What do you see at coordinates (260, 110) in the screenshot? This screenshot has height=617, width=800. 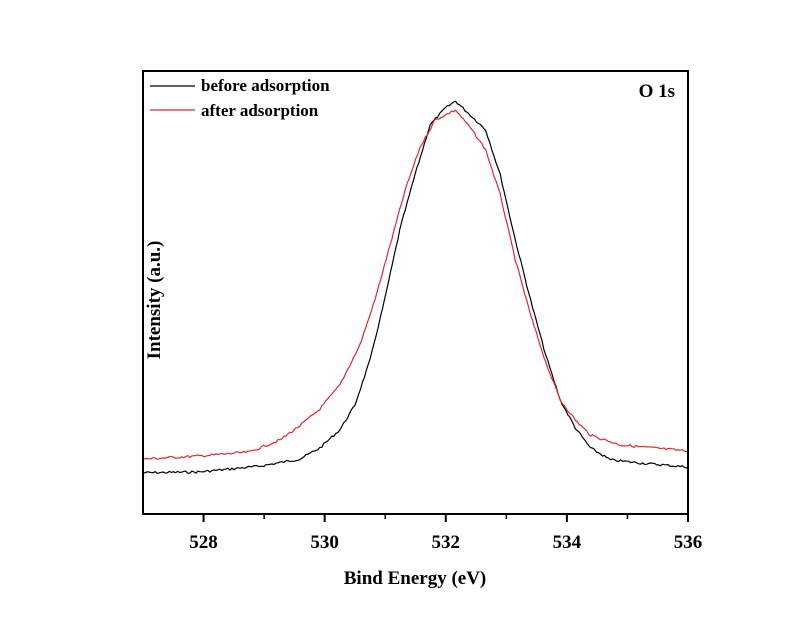 I see `legend-label-after: after adsorption` at bounding box center [260, 110].